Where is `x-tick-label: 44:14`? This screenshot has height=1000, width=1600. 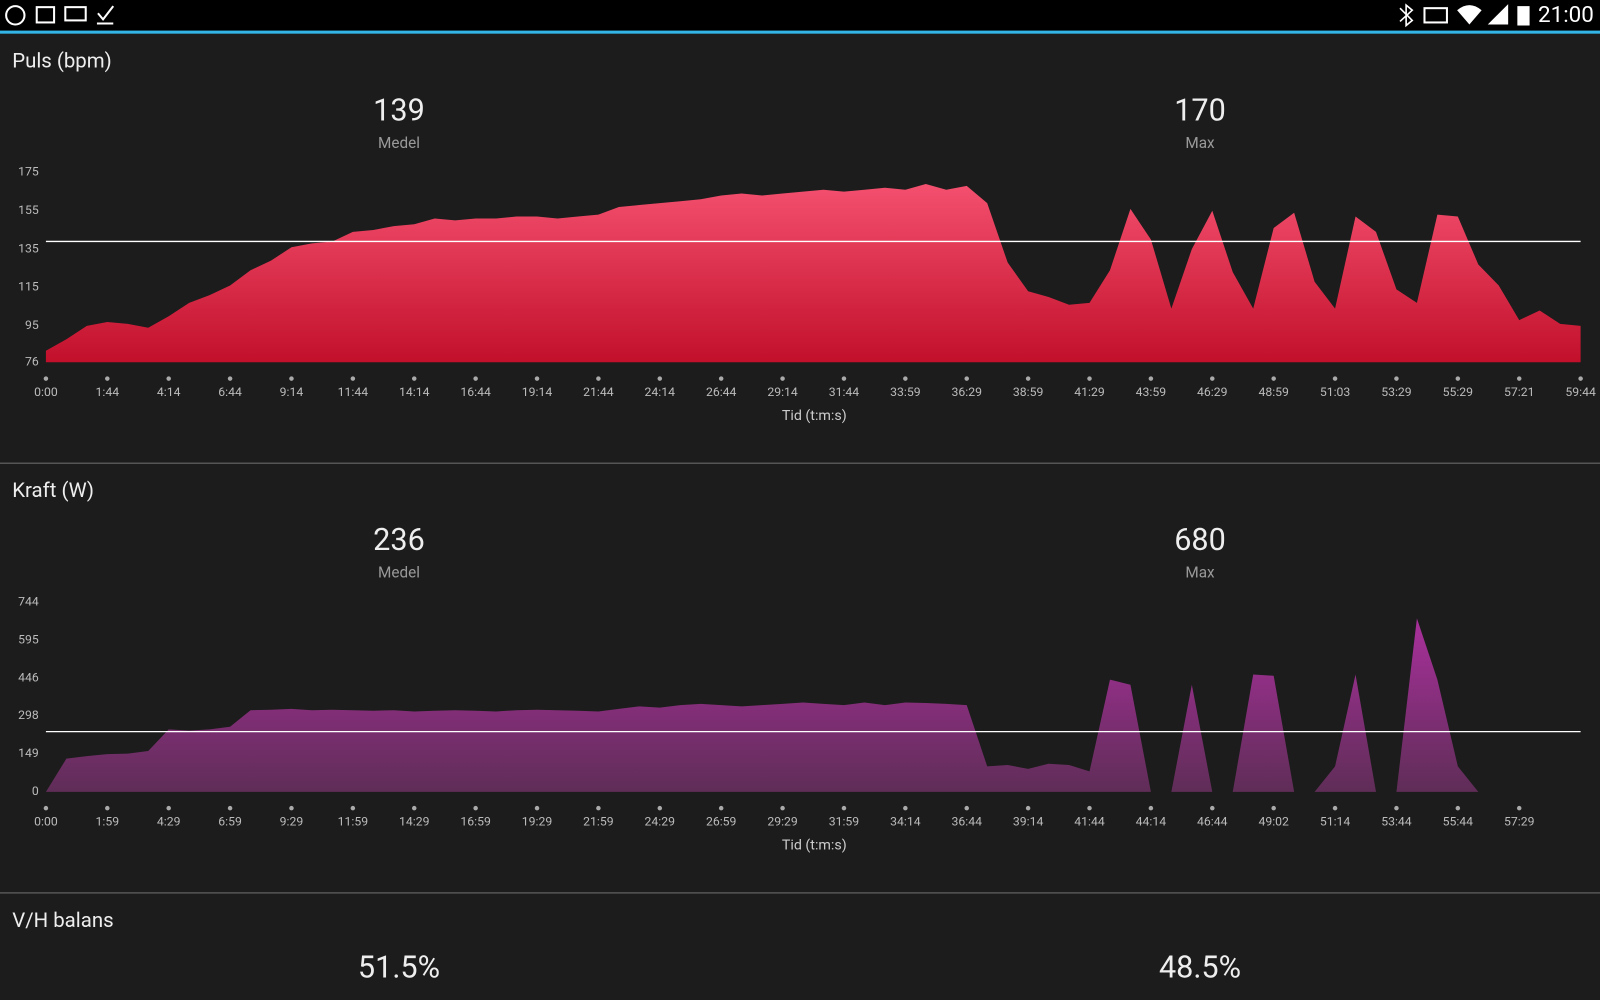
x-tick-label: 44:14 is located at coordinates (1151, 822).